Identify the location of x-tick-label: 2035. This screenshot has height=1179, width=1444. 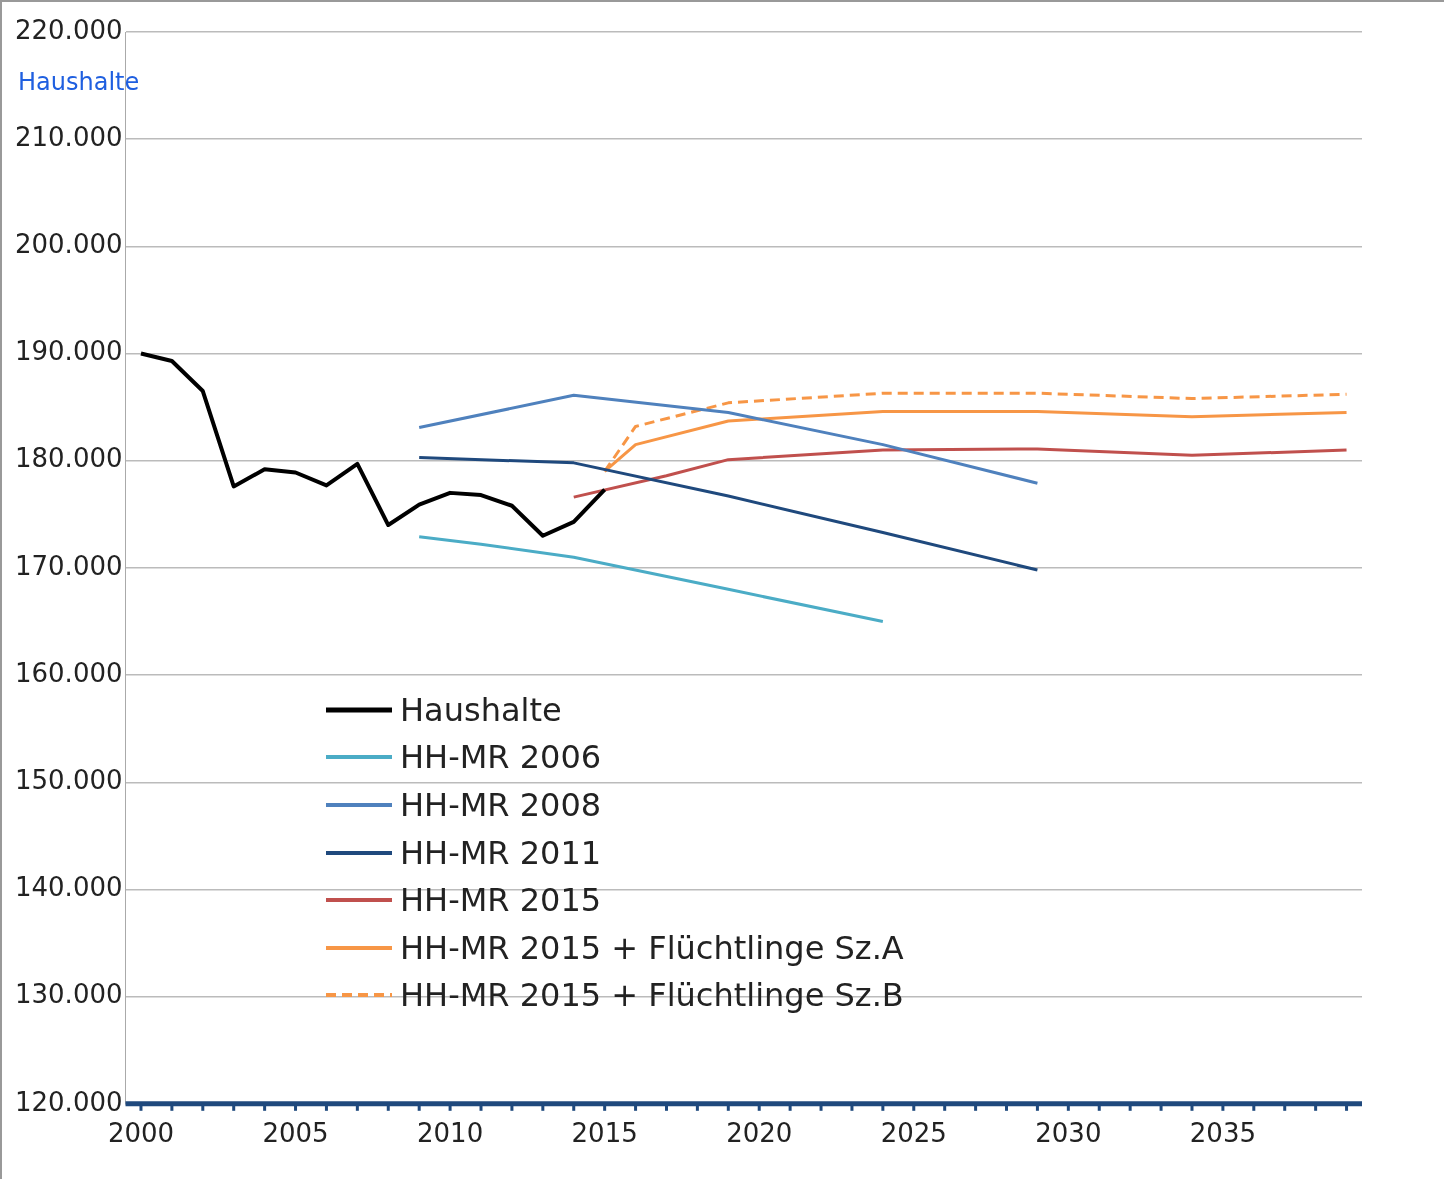
(1222, 1133).